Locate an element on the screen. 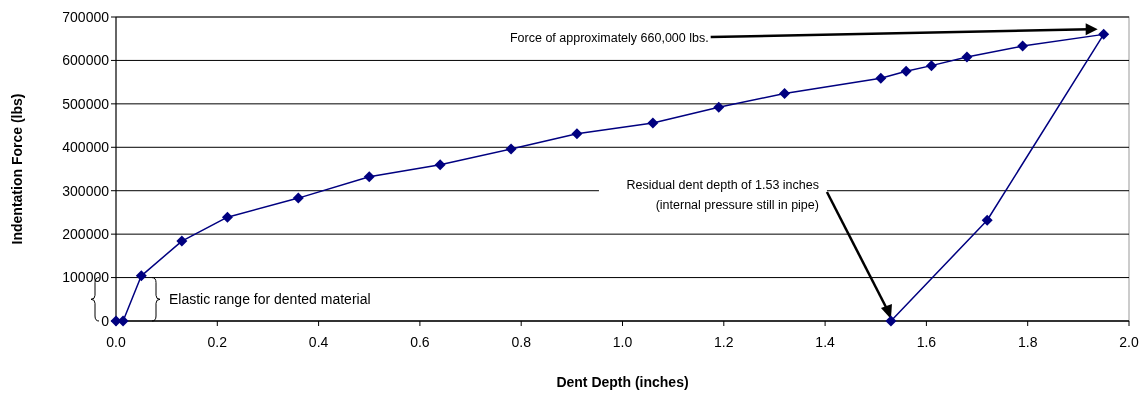  annotation: Residual dent depth of 1.53 inches (internal pressure still in pipe) is located at coordinates (722, 195).